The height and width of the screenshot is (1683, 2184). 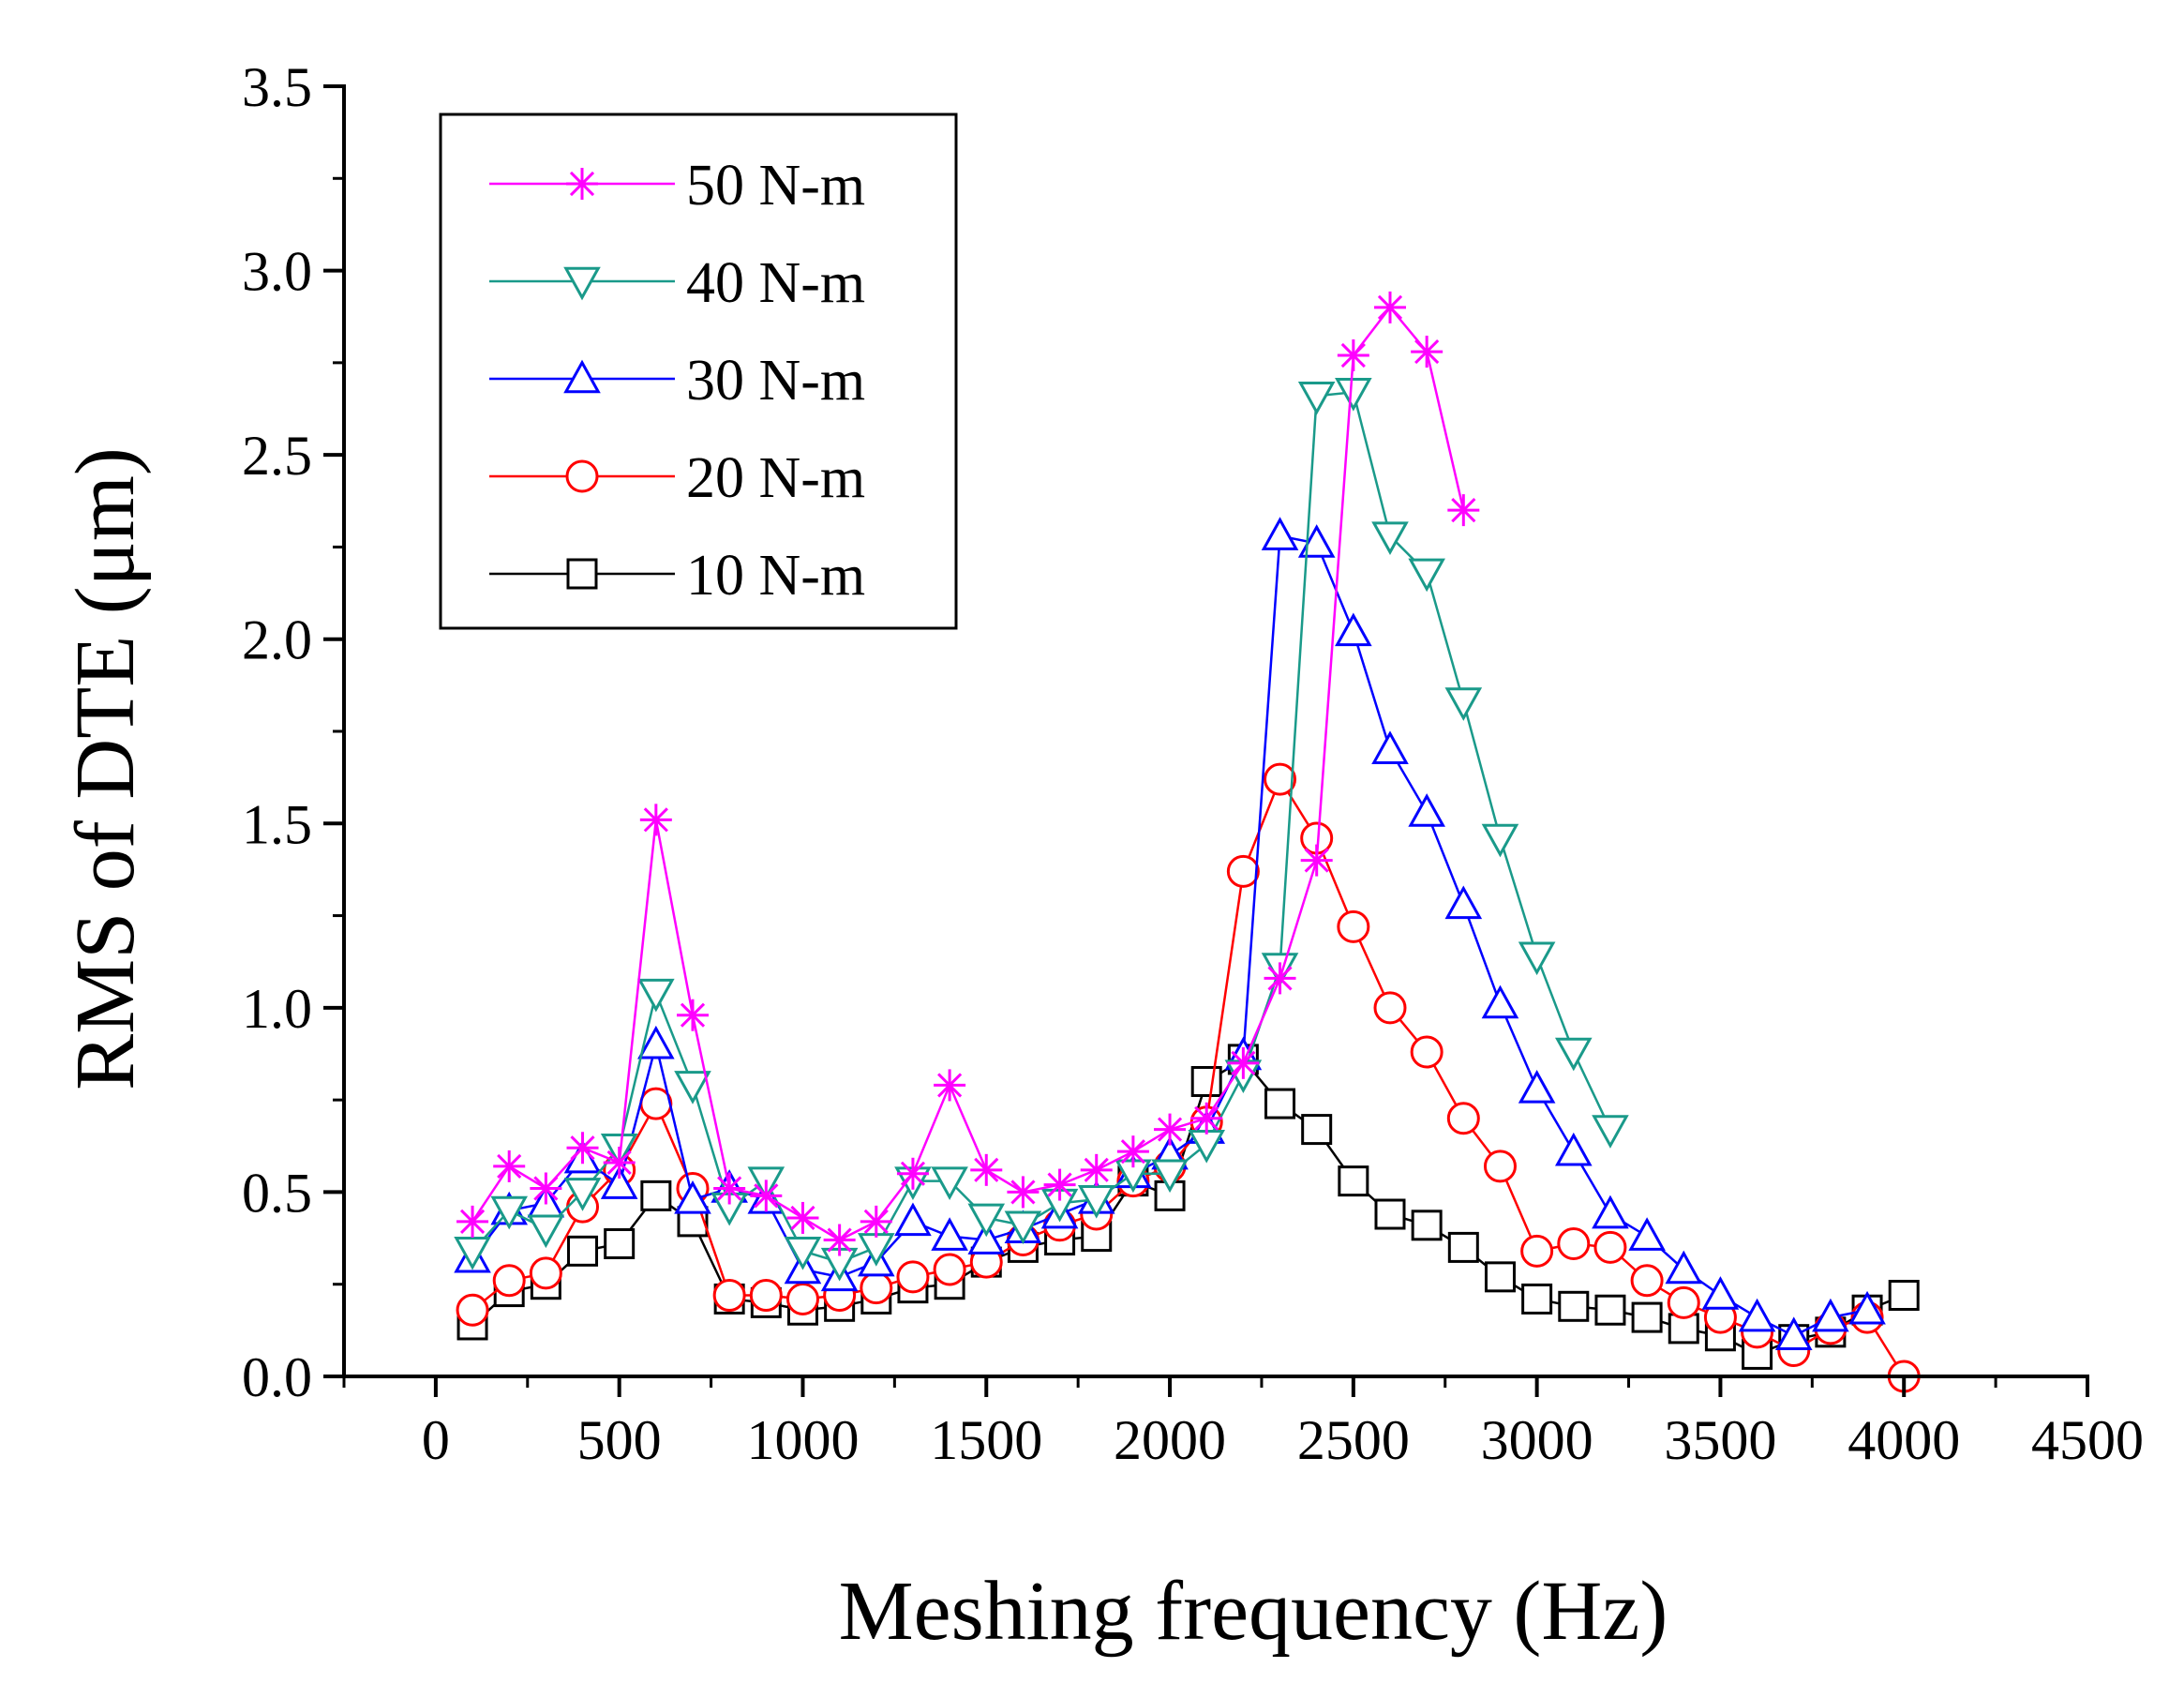 What do you see at coordinates (277, 1193) in the screenshot?
I see `y-tick-label: 0.5` at bounding box center [277, 1193].